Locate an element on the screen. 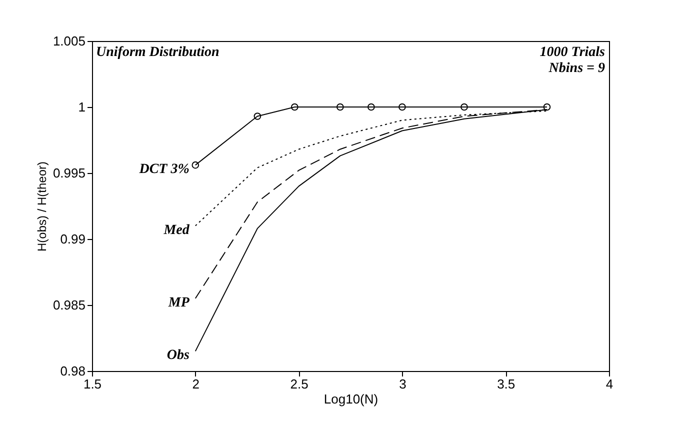  series-label: Obs is located at coordinates (178, 356).